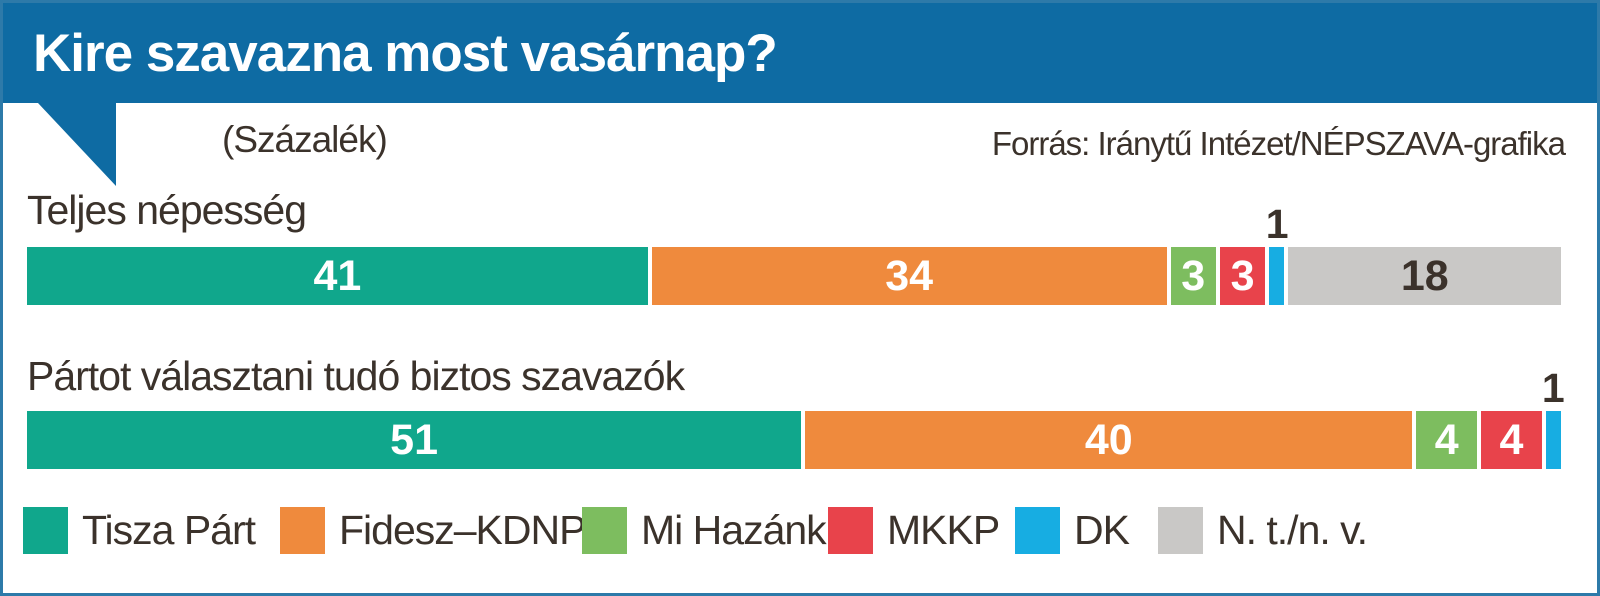 The image size is (1600, 596). What do you see at coordinates (302, 530) in the screenshot?
I see `legend-swatch-fidesz-kdnp` at bounding box center [302, 530].